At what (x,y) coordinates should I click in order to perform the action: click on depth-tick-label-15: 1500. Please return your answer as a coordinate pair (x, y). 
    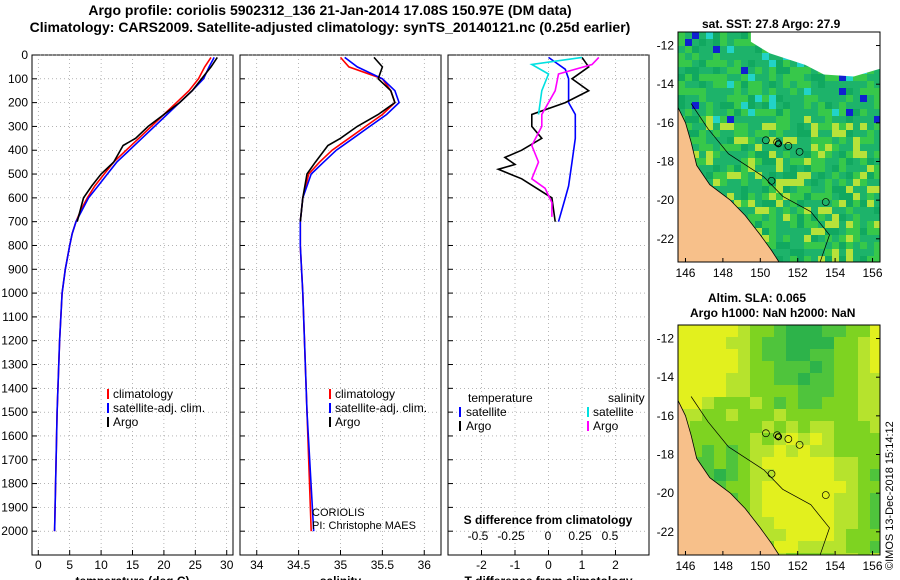
    Looking at the image, I should click on (14, 412).